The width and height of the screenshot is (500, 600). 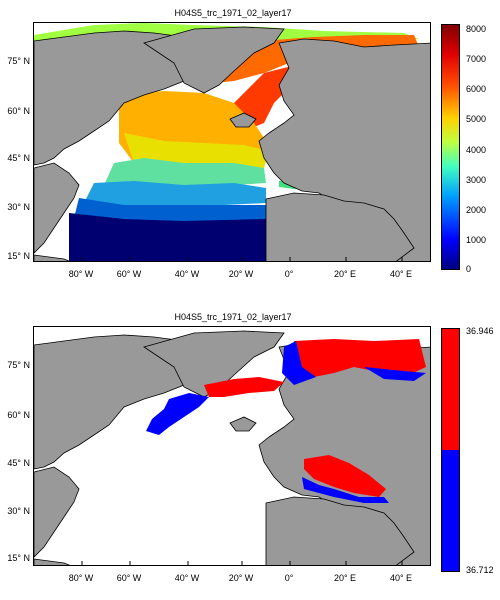 What do you see at coordinates (476, 59) in the screenshot?
I see `panel1-cbar-tick-7000: 7000` at bounding box center [476, 59].